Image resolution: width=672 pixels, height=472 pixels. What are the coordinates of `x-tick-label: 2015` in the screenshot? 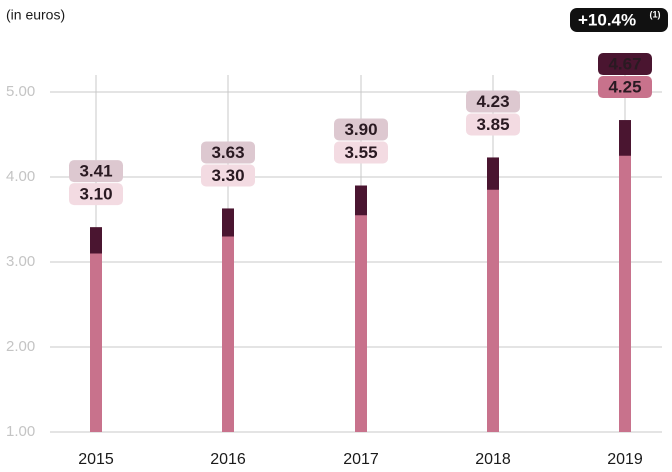 It's located at (96, 459).